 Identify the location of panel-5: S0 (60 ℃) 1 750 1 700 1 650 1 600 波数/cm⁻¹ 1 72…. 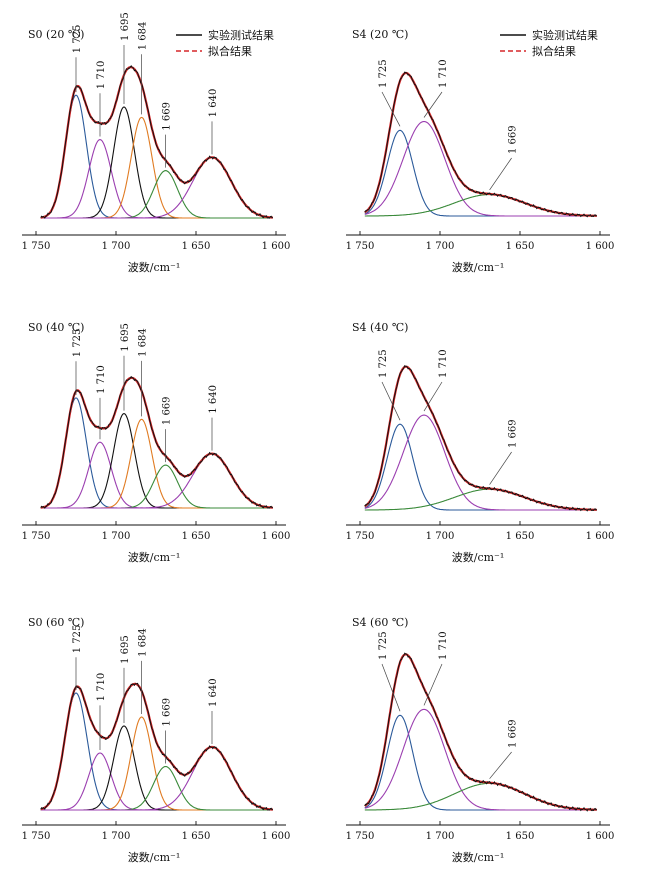
(156, 740).